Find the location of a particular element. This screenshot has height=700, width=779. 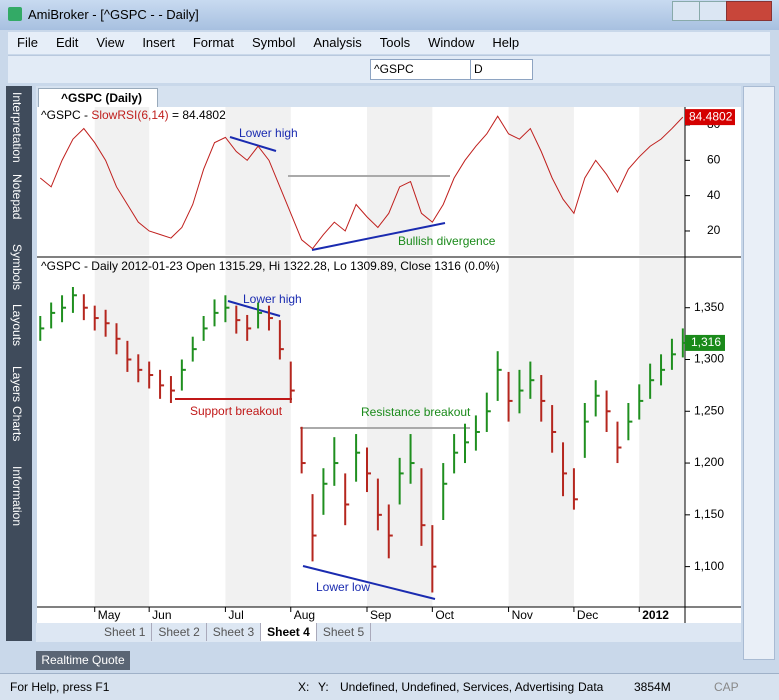

annotation: Support breakout is located at coordinates (236, 411).